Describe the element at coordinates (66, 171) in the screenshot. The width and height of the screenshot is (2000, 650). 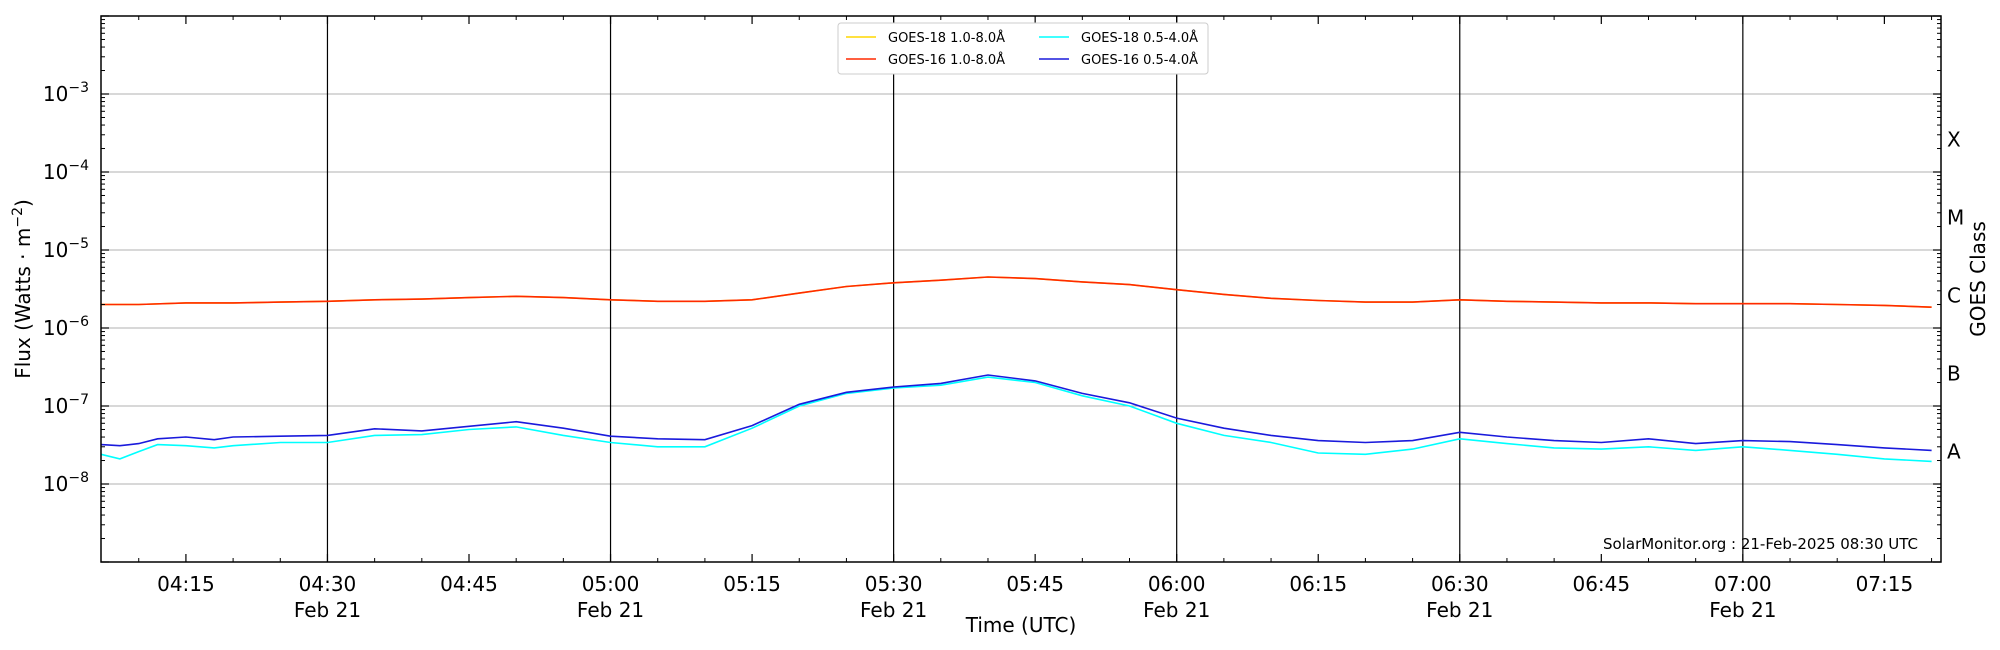
I see `y-tick-label: 10⁻⁴` at that location.